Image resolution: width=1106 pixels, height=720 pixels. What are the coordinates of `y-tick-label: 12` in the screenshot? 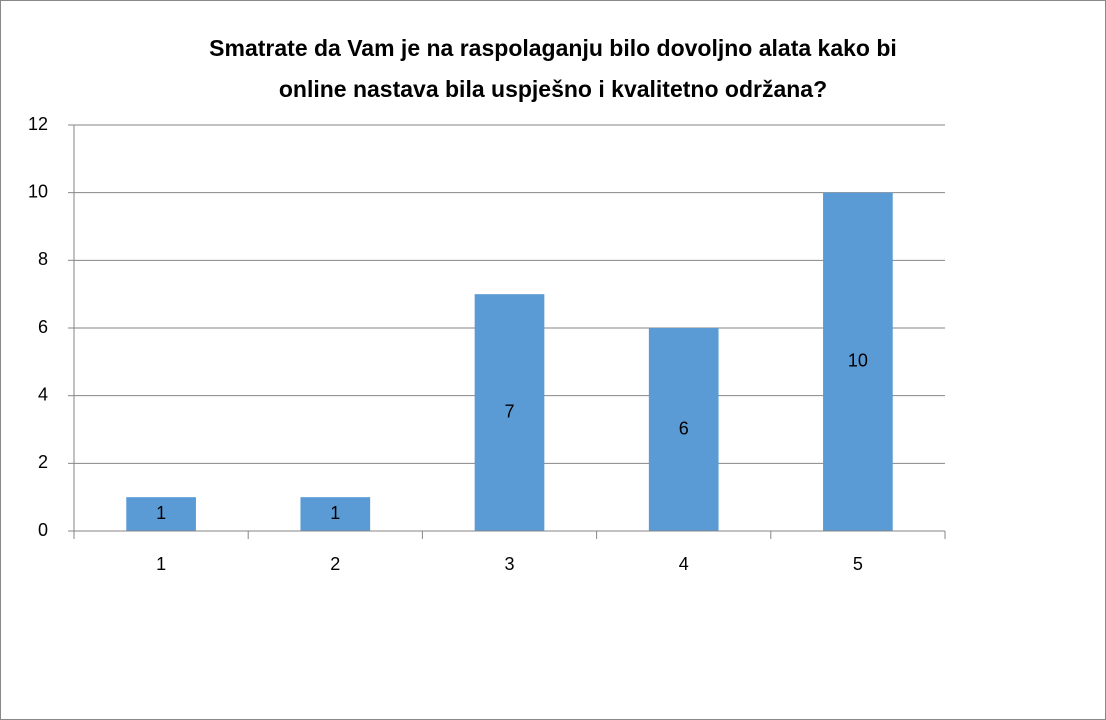 It's located at (38, 124).